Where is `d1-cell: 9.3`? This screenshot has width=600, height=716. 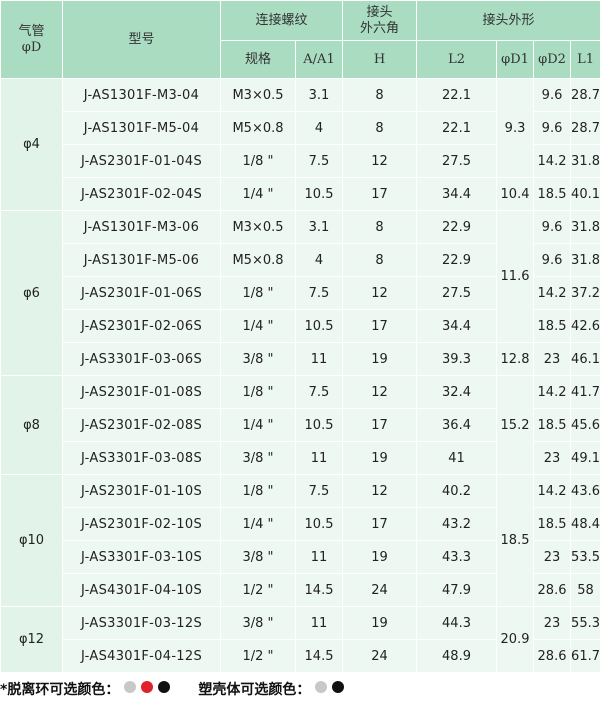 d1-cell: 9.3 is located at coordinates (515, 128).